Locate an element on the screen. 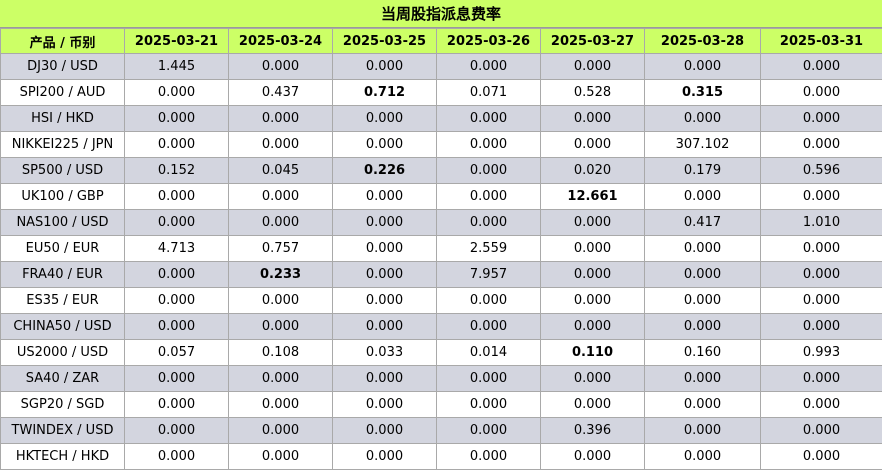 Image resolution: width=882 pixels, height=470 pixels. product-cell: SA40 / ZAR is located at coordinates (63, 379).